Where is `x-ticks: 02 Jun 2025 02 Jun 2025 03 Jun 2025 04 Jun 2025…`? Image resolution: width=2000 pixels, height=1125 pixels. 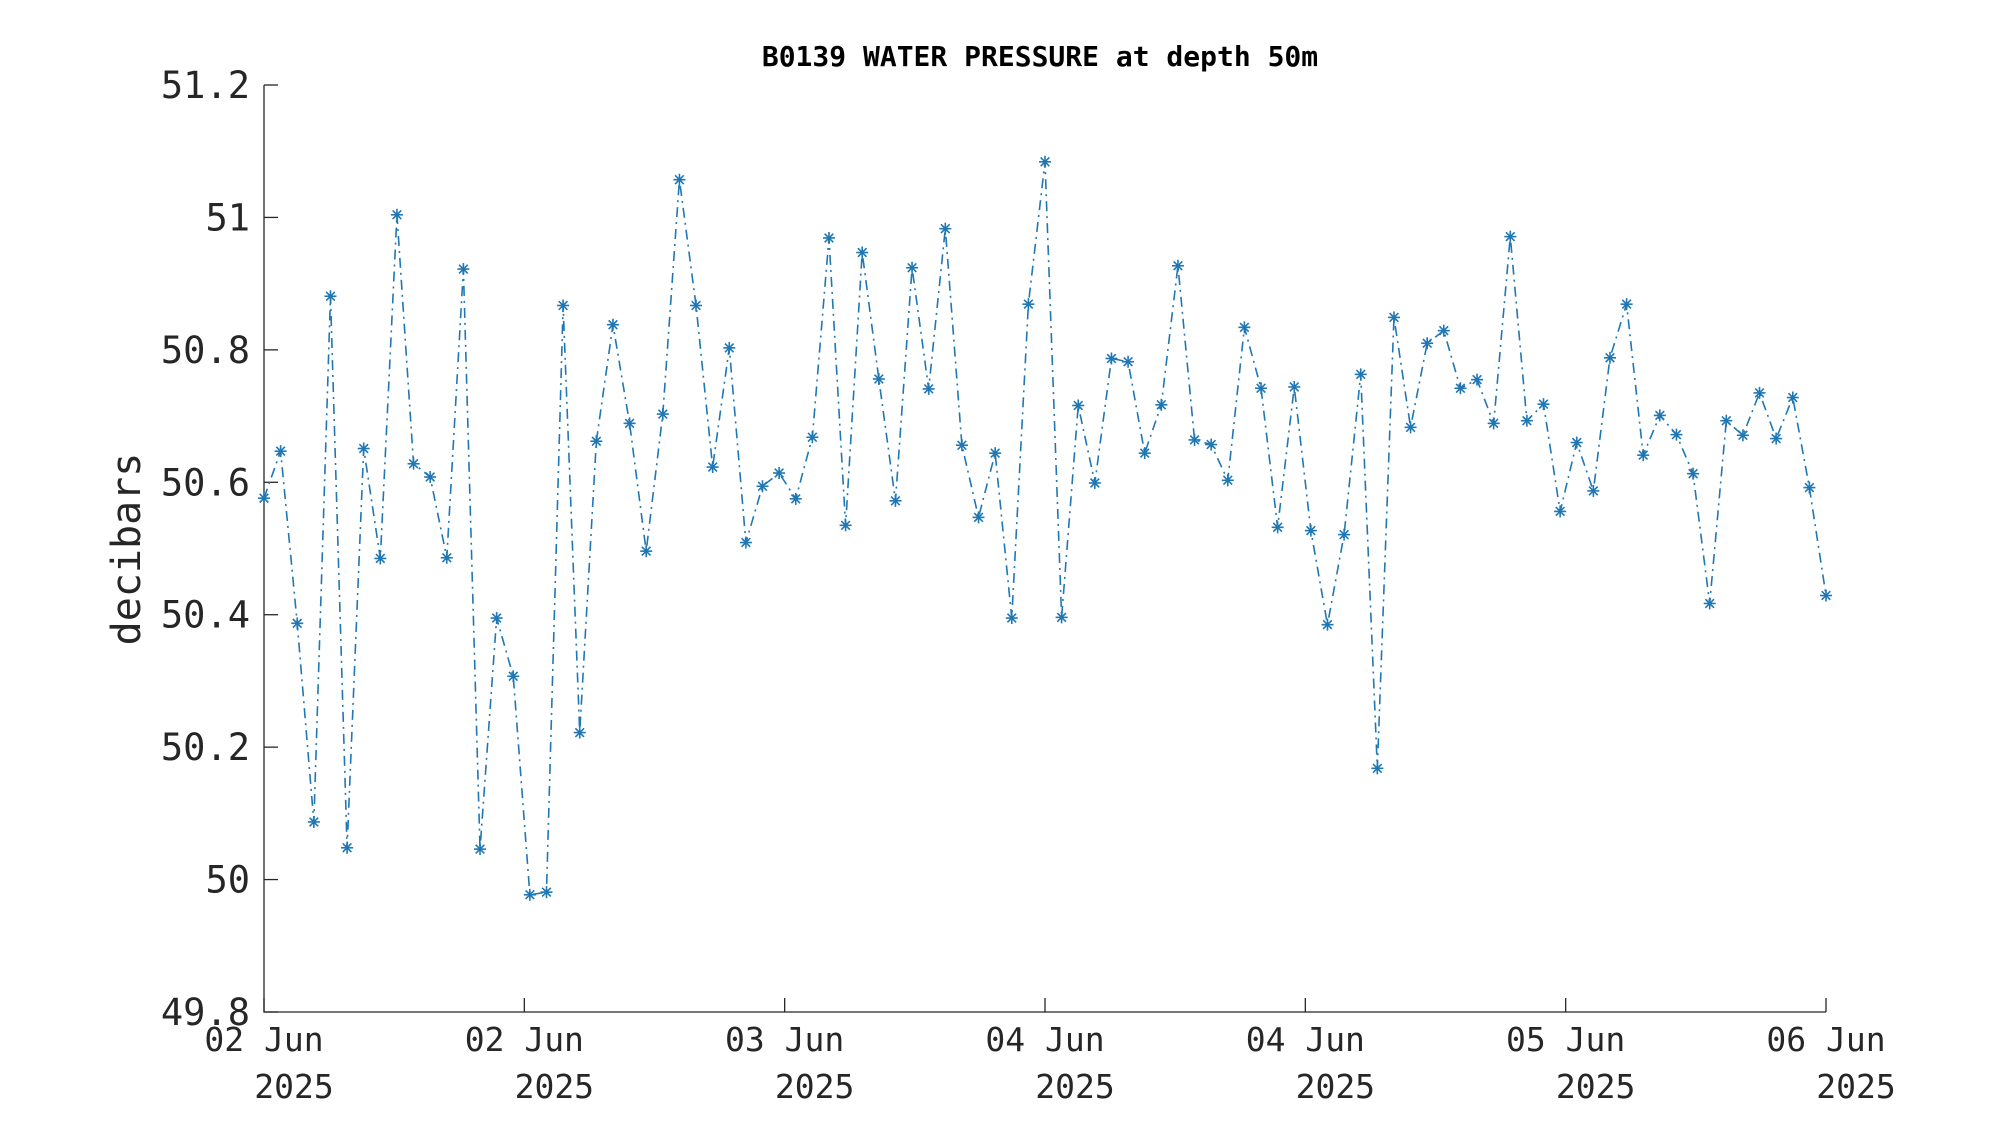 x-ticks: 02 Jun 2025 02 Jun 2025 03 Jun 2025 04 Jun 2025… is located at coordinates (1050, 1052).